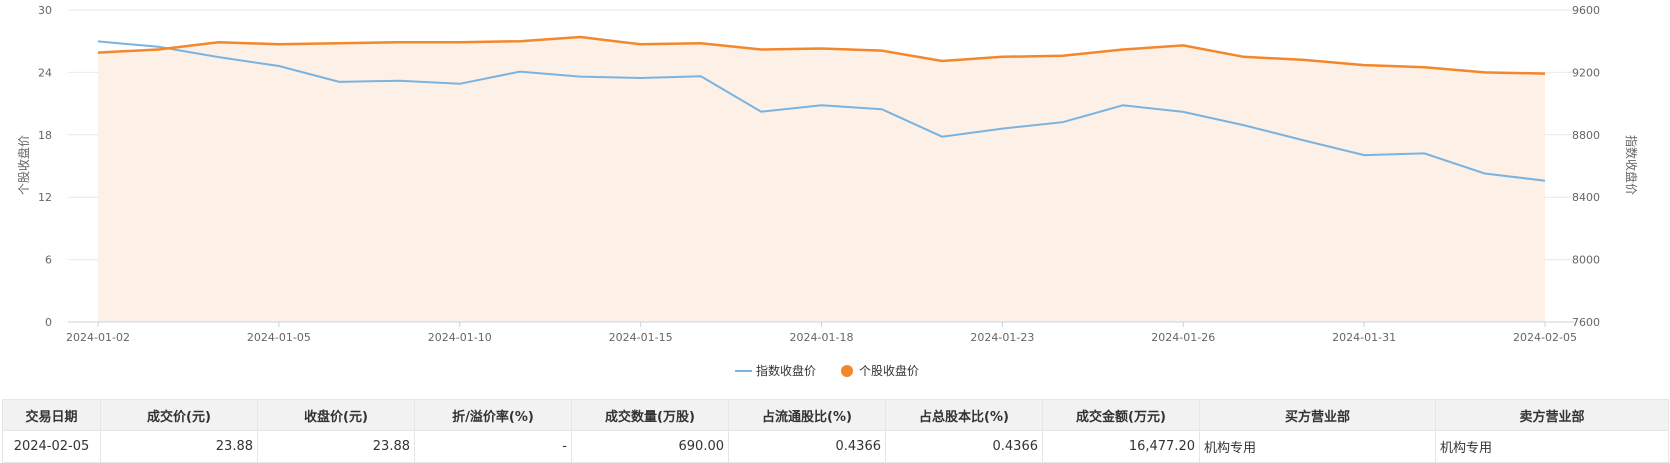  Describe the element at coordinates (1586, 72) in the screenshot. I see `right-tick-label: 9200` at that location.